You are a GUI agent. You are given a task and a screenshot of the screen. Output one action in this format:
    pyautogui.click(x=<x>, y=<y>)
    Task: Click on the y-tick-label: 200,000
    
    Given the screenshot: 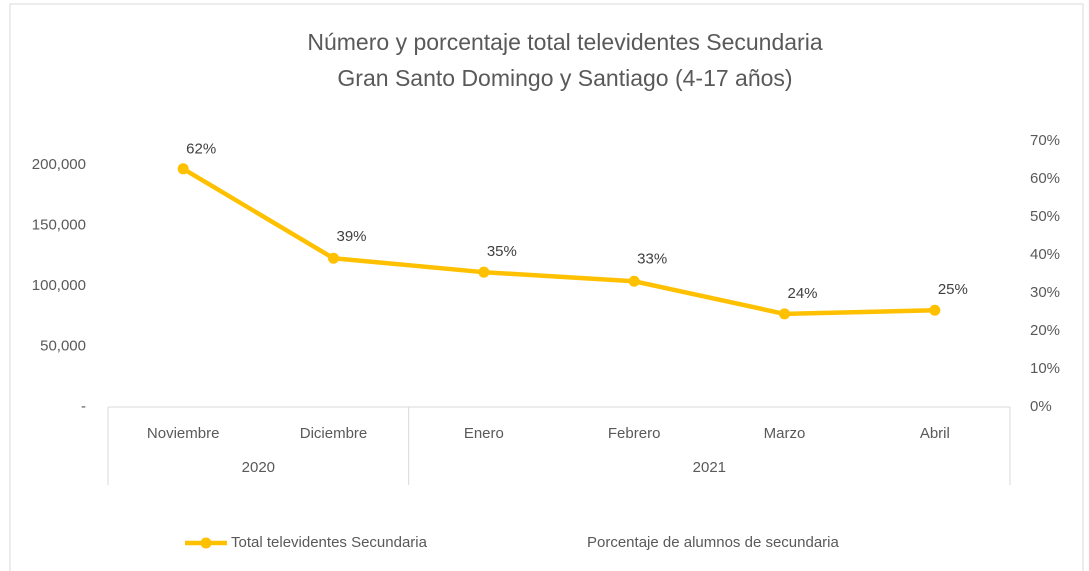 What is the action you would take?
    pyautogui.click(x=59, y=164)
    